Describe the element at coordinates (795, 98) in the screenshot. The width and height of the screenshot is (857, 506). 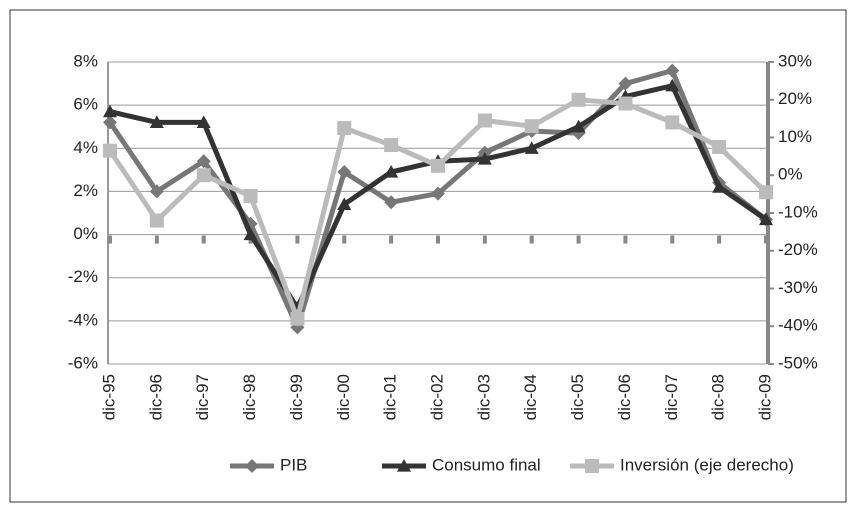
I see `y2-tick-label: 20%` at that location.